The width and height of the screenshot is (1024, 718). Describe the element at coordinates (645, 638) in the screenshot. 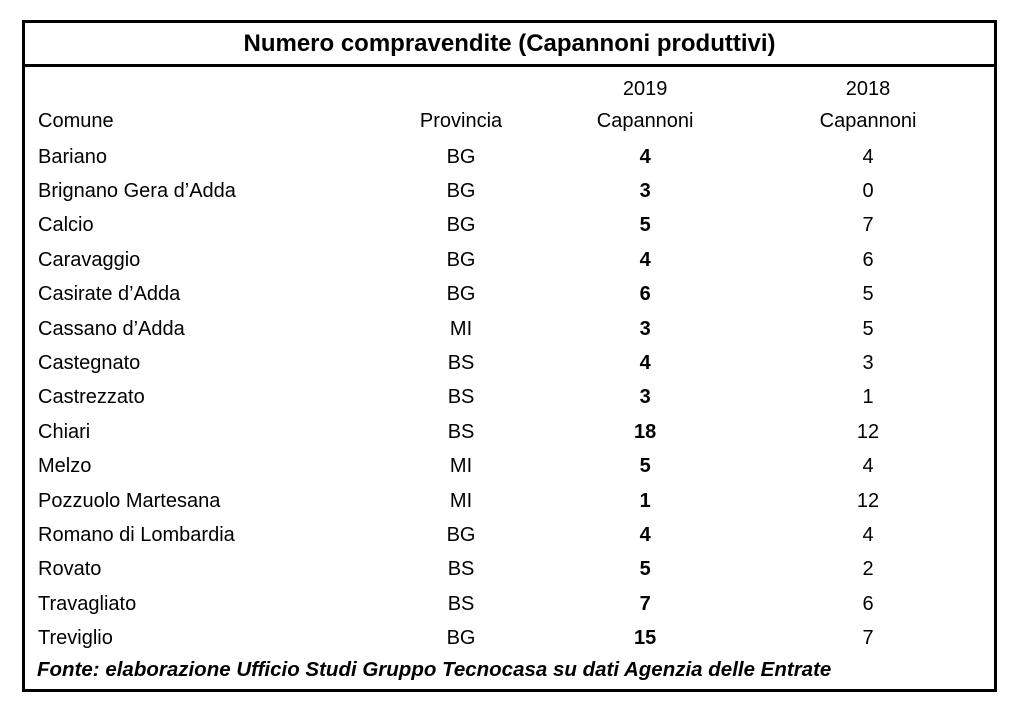

I see `cell-v2019: 15` at that location.